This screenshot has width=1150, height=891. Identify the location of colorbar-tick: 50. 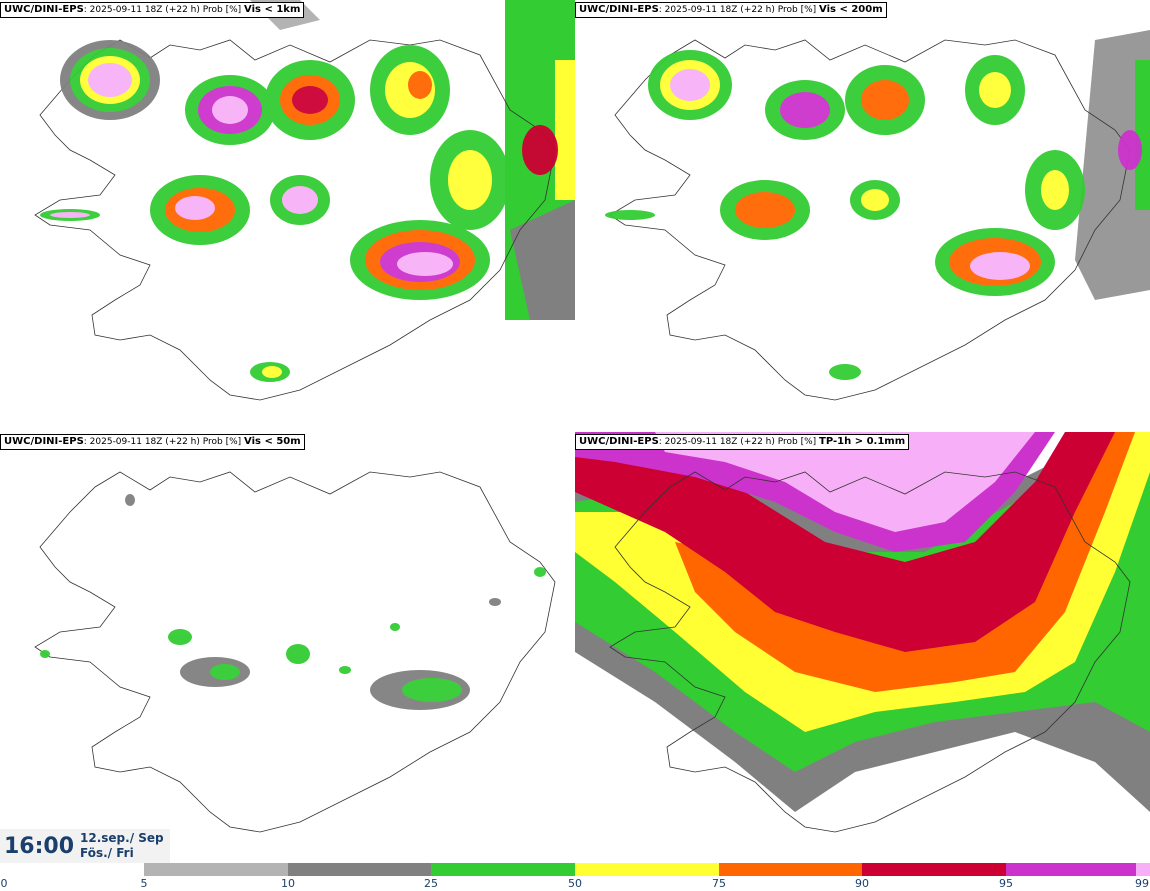
(575, 883).